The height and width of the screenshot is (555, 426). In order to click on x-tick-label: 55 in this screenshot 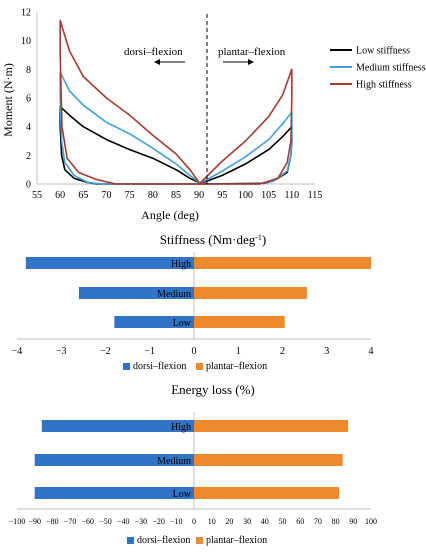, I will do `click(37, 195)`.